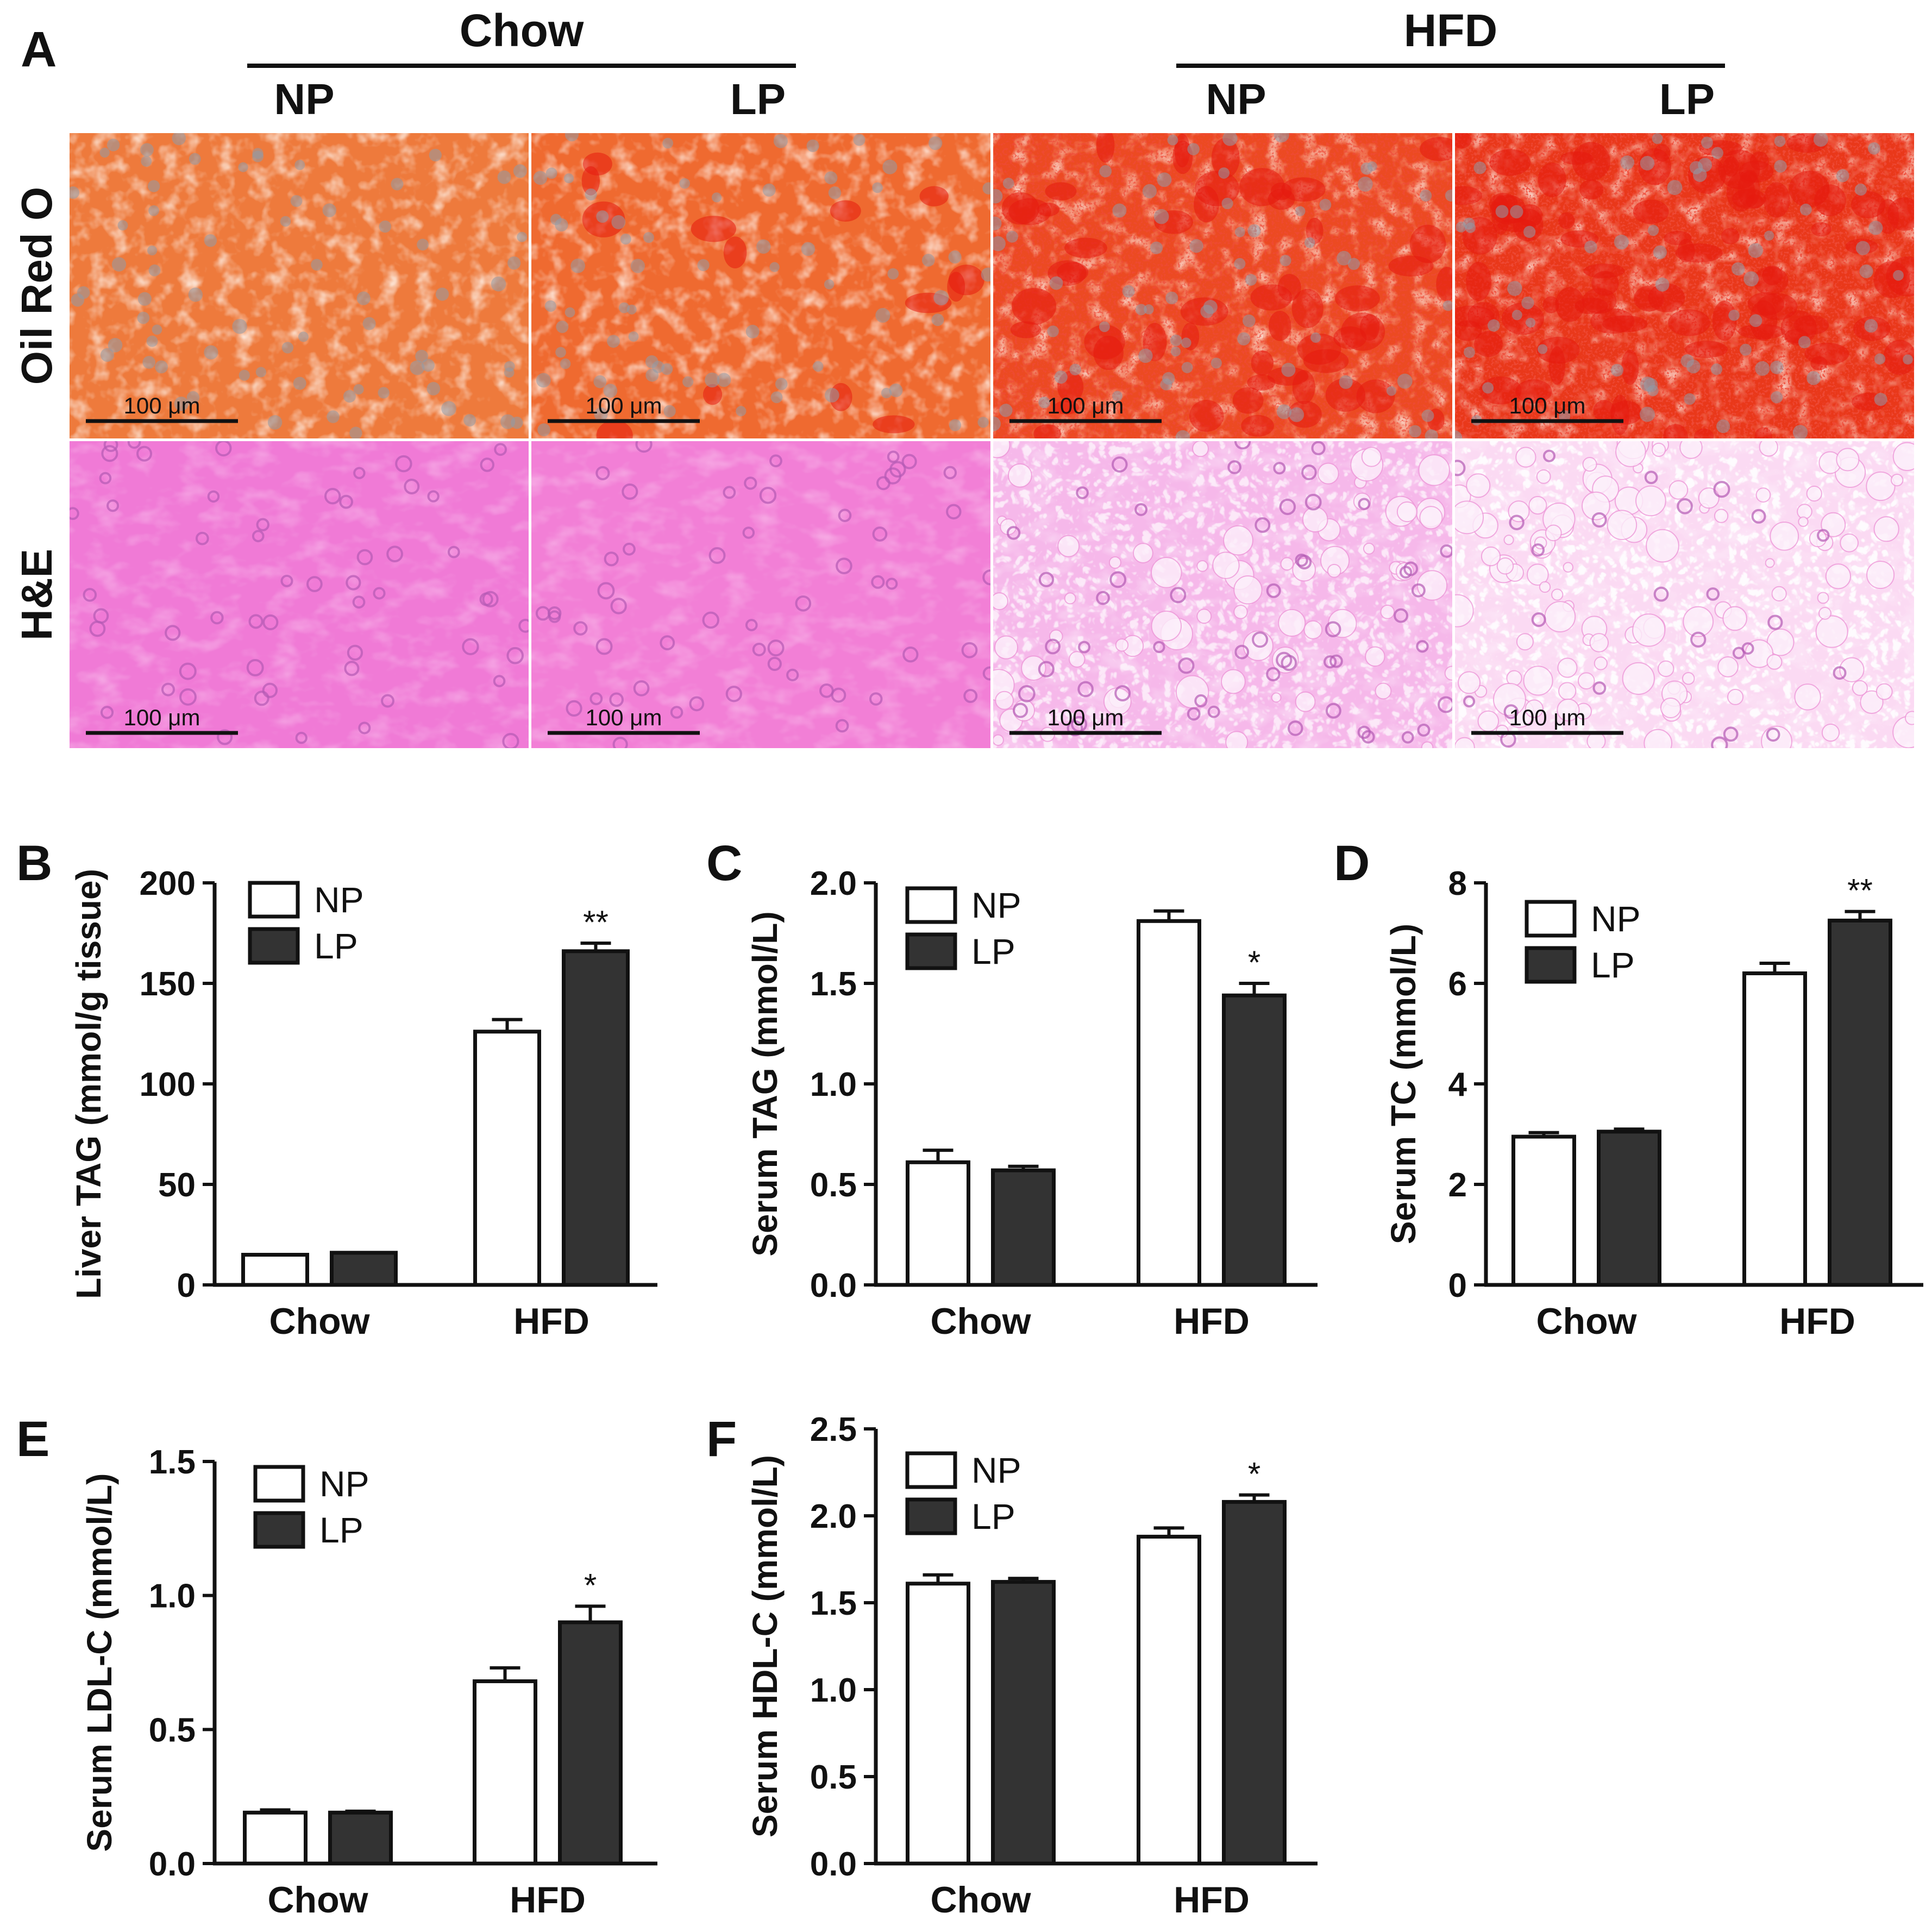  Describe the element at coordinates (275, 1838) in the screenshot. I see `bar-np-chow` at that location.